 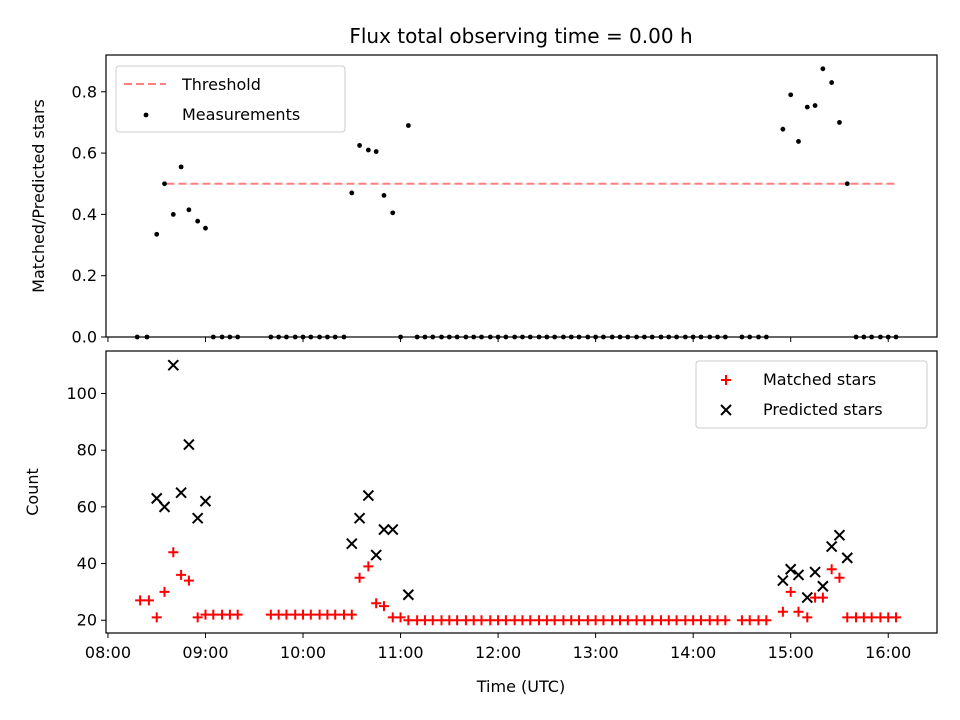 I want to click on count-y-tick-label: 20, so click(x=87, y=620).